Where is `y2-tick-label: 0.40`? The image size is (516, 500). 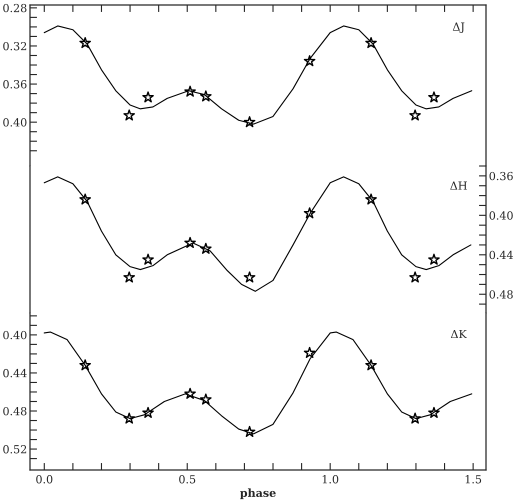 y2-tick-label: 0.40 is located at coordinates (501, 215).